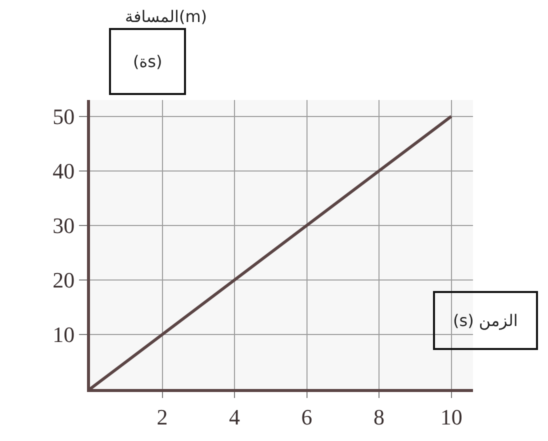 The image size is (548, 441). What do you see at coordinates (166, 16) in the screenshot?
I see `y-axis-title: المسافة(m)` at bounding box center [166, 16].